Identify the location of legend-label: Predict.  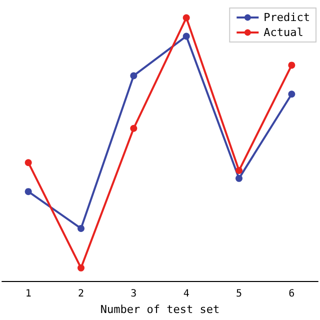
(287, 17).